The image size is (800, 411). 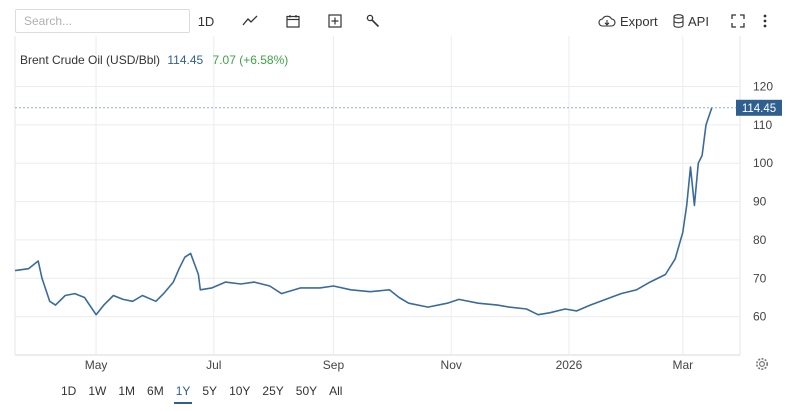 I want to click on export-button: Export, so click(x=628, y=21).